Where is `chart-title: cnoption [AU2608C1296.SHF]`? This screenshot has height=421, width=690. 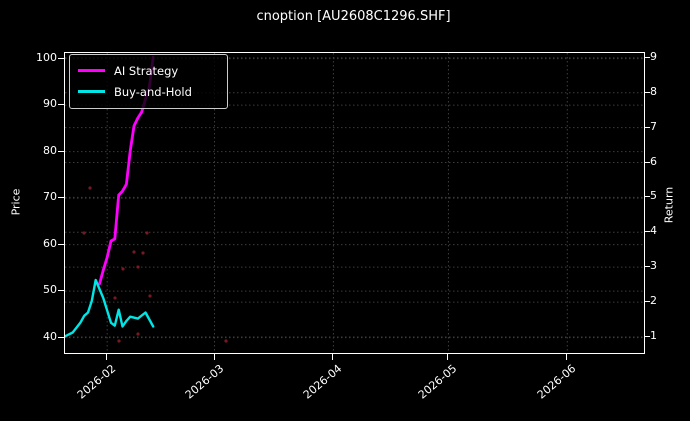
chart-title: cnoption [AU2608C1296.SHF] is located at coordinates (353, 16).